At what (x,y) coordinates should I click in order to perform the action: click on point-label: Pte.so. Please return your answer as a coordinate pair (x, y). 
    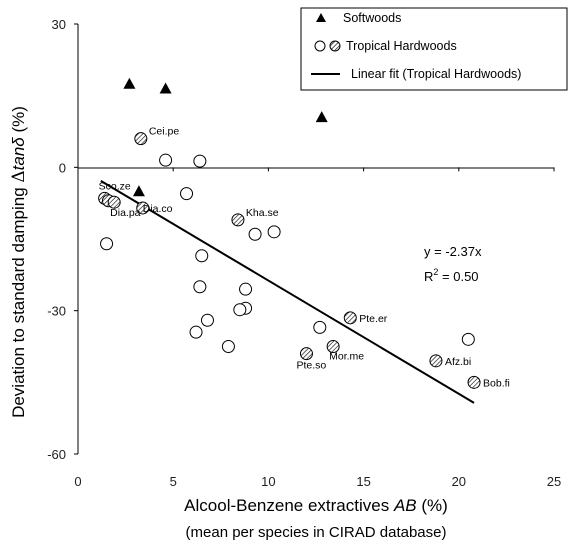
    Looking at the image, I should click on (311, 366).